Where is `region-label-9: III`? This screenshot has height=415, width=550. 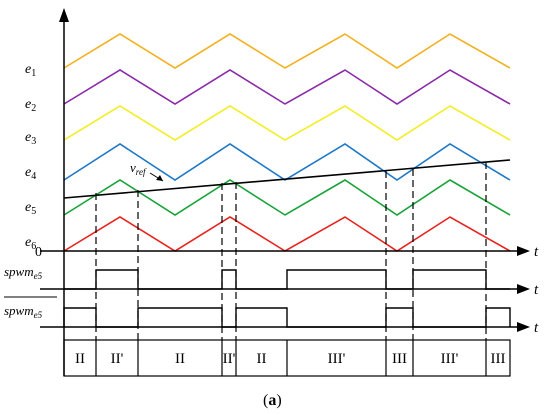
region-label-9: III is located at coordinates (498, 359).